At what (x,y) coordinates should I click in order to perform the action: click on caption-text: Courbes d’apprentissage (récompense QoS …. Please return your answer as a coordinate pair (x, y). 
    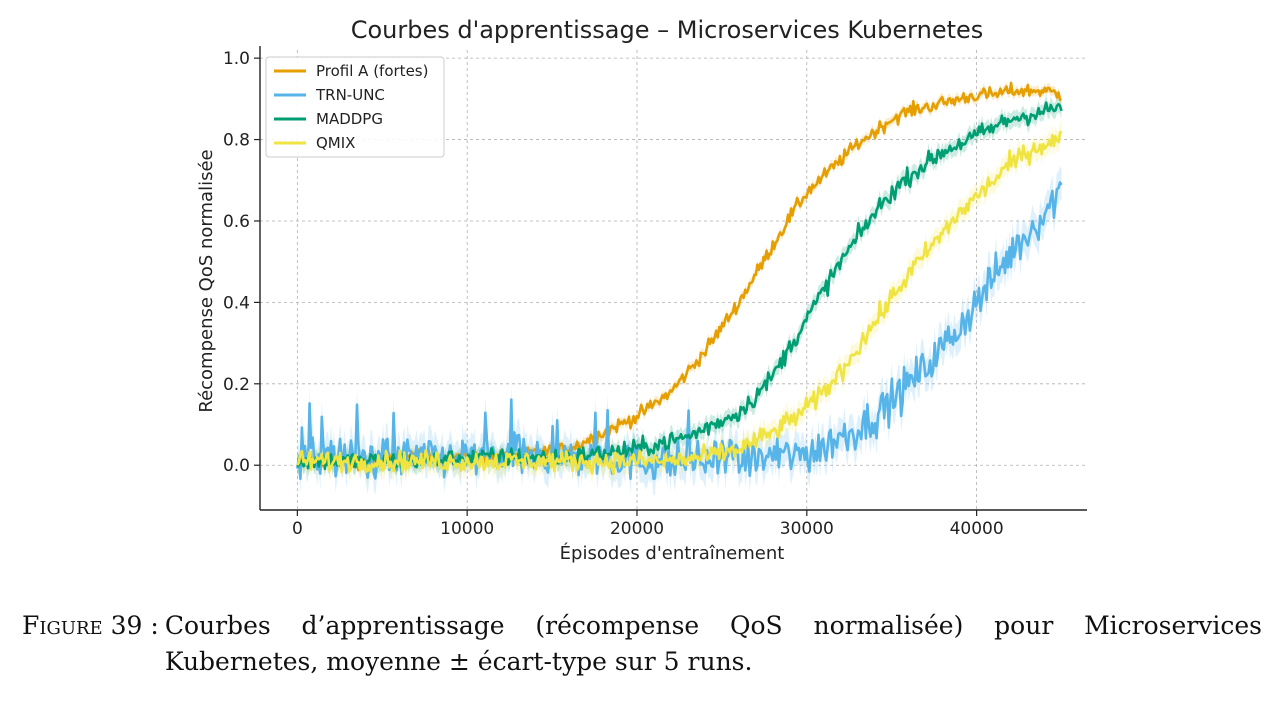
    Looking at the image, I should click on (713, 643).